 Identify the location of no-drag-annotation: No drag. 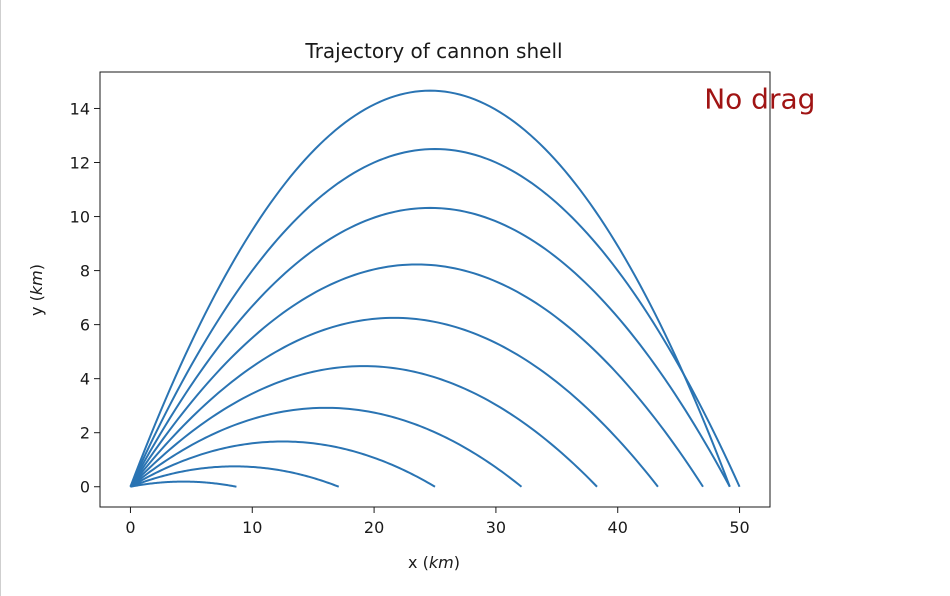
(759, 98).